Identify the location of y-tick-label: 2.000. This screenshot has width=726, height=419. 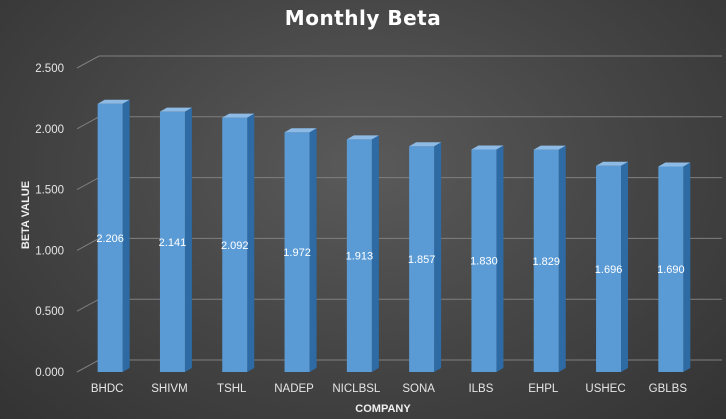
(49, 130).